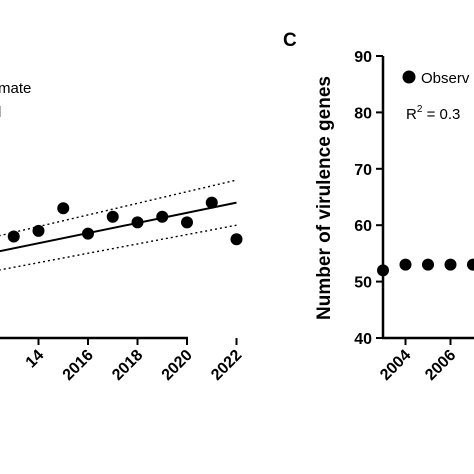  I want to click on right-y-tick-labels: 40 50 60 70 80 90, so click(363, 198).